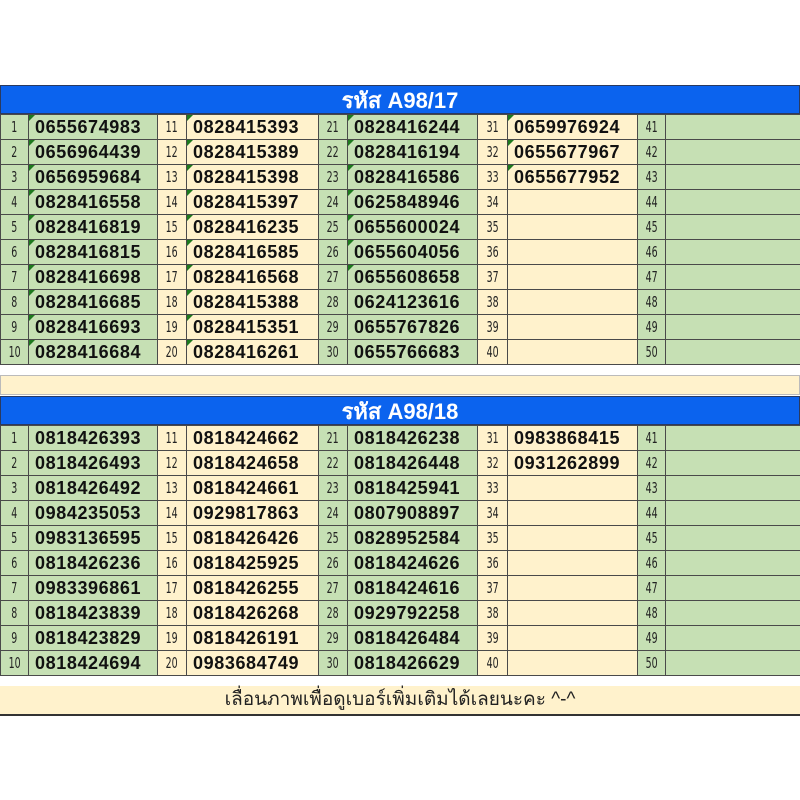 This screenshot has height=800, width=800. I want to click on phone-number-cell: 0818426493, so click(93, 463).